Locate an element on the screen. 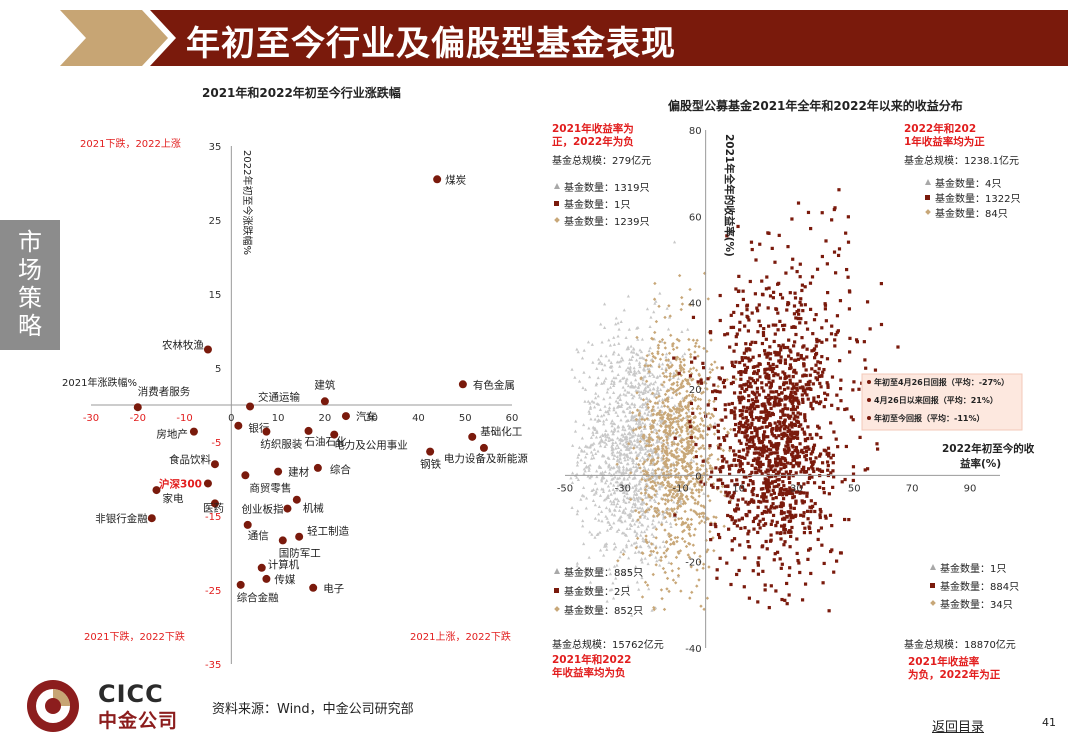 This screenshot has width=1080, height=755. industry-point-label: 非银行金融 is located at coordinates (121, 518).